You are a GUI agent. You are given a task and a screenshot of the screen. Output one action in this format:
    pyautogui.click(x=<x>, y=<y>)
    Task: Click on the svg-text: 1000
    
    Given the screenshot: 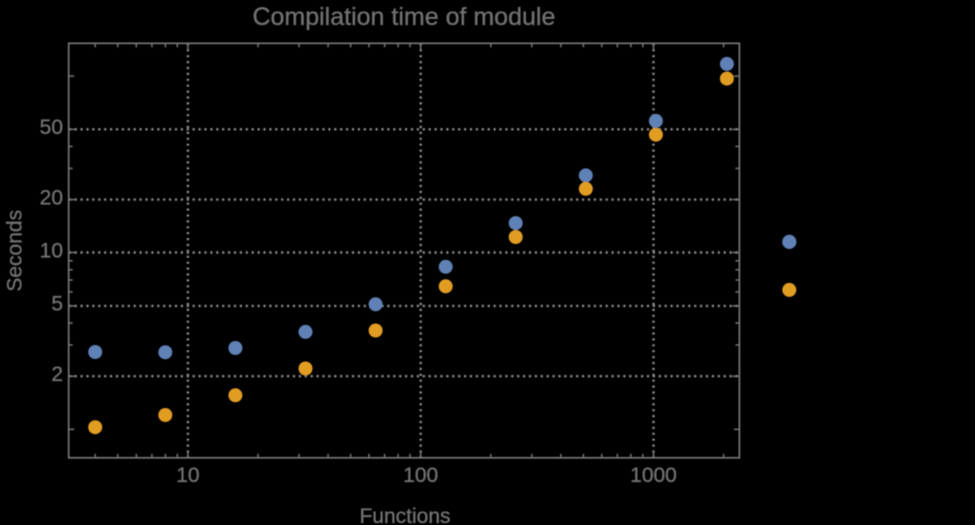 What is the action you would take?
    pyautogui.click(x=653, y=475)
    